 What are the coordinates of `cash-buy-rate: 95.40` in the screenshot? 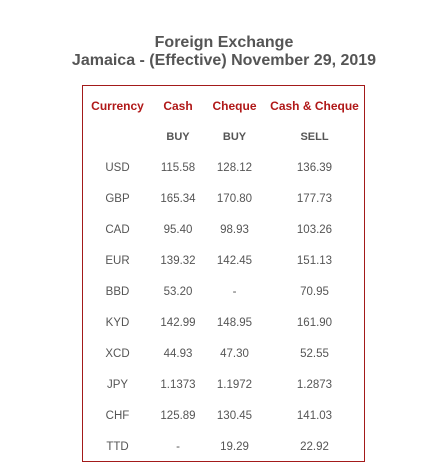 It's located at (178, 229).